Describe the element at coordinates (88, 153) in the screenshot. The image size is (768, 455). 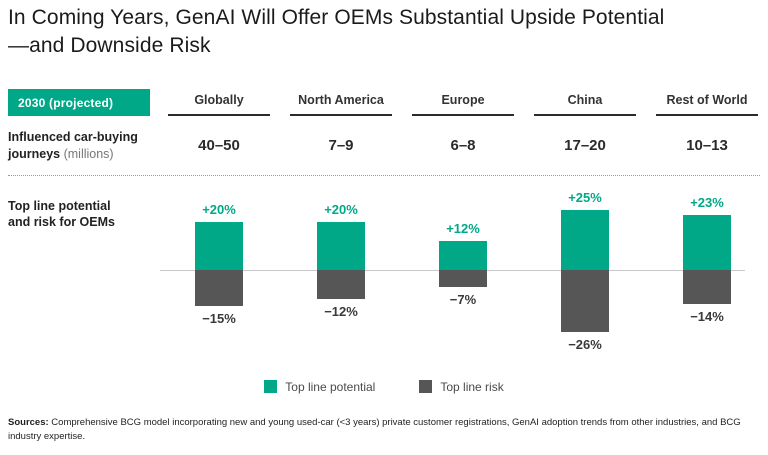
I see `journeys-unit: (millions)` at that location.